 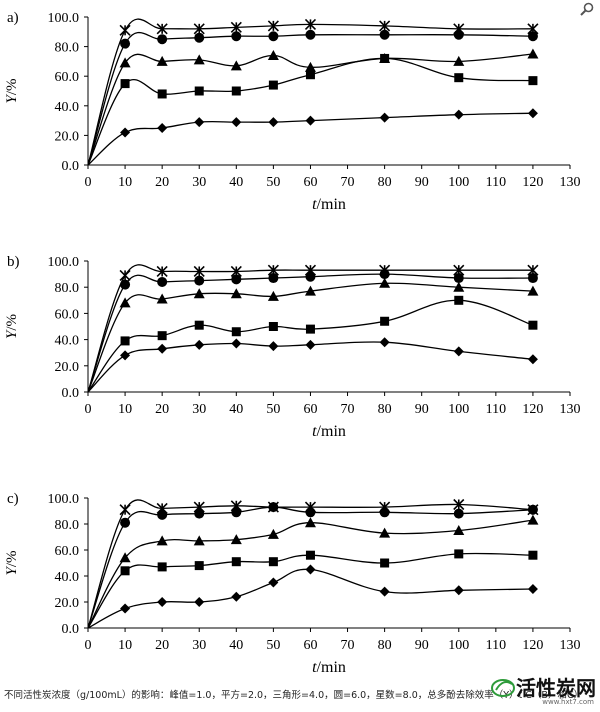 I want to click on x-tick-label: 30, so click(x=199, y=182).